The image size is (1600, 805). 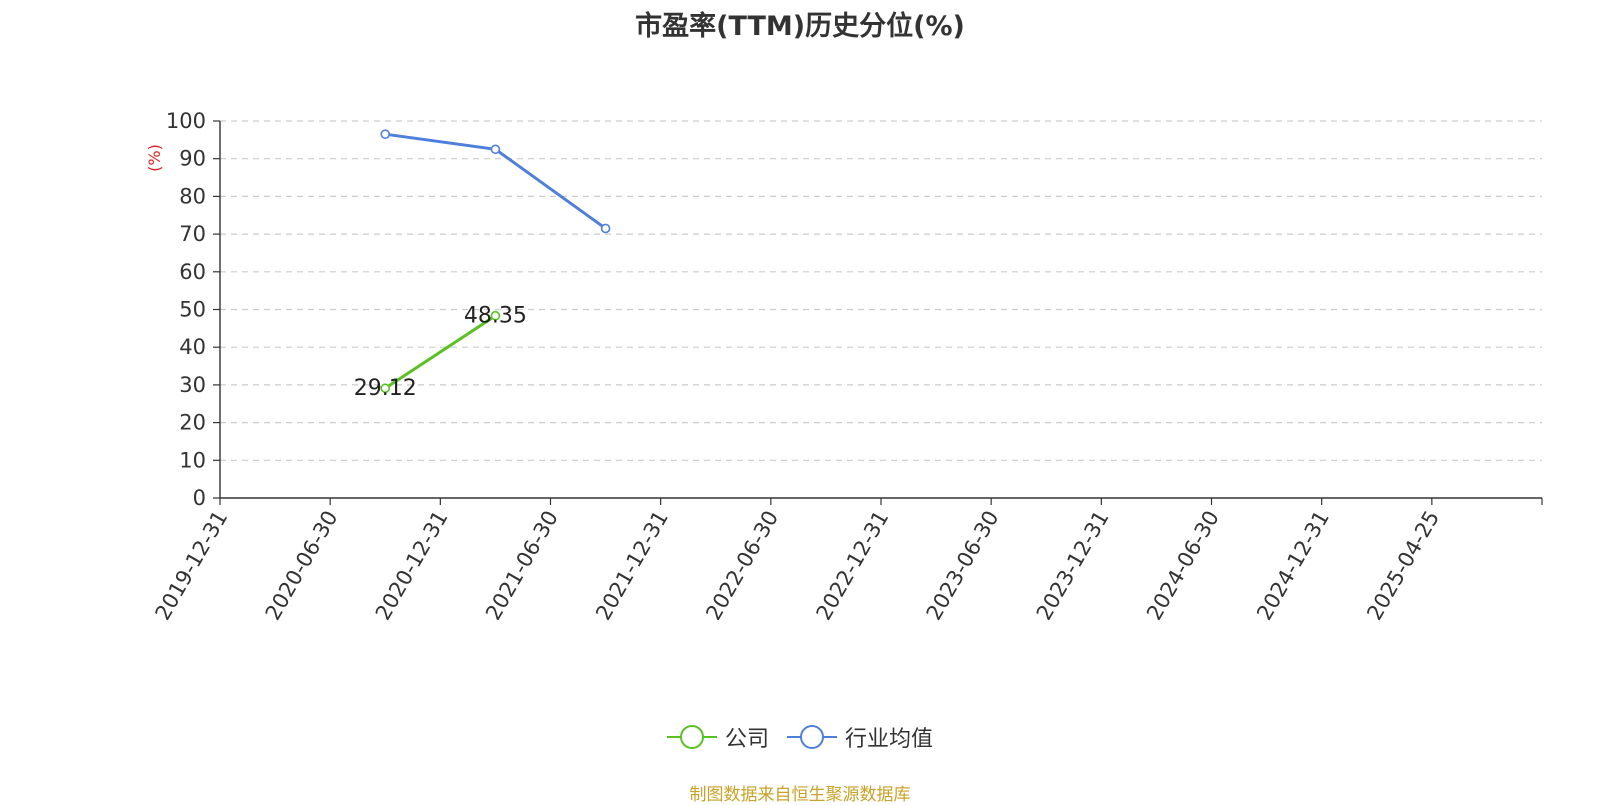 I want to click on y-tick-label: 50, so click(x=192, y=310).